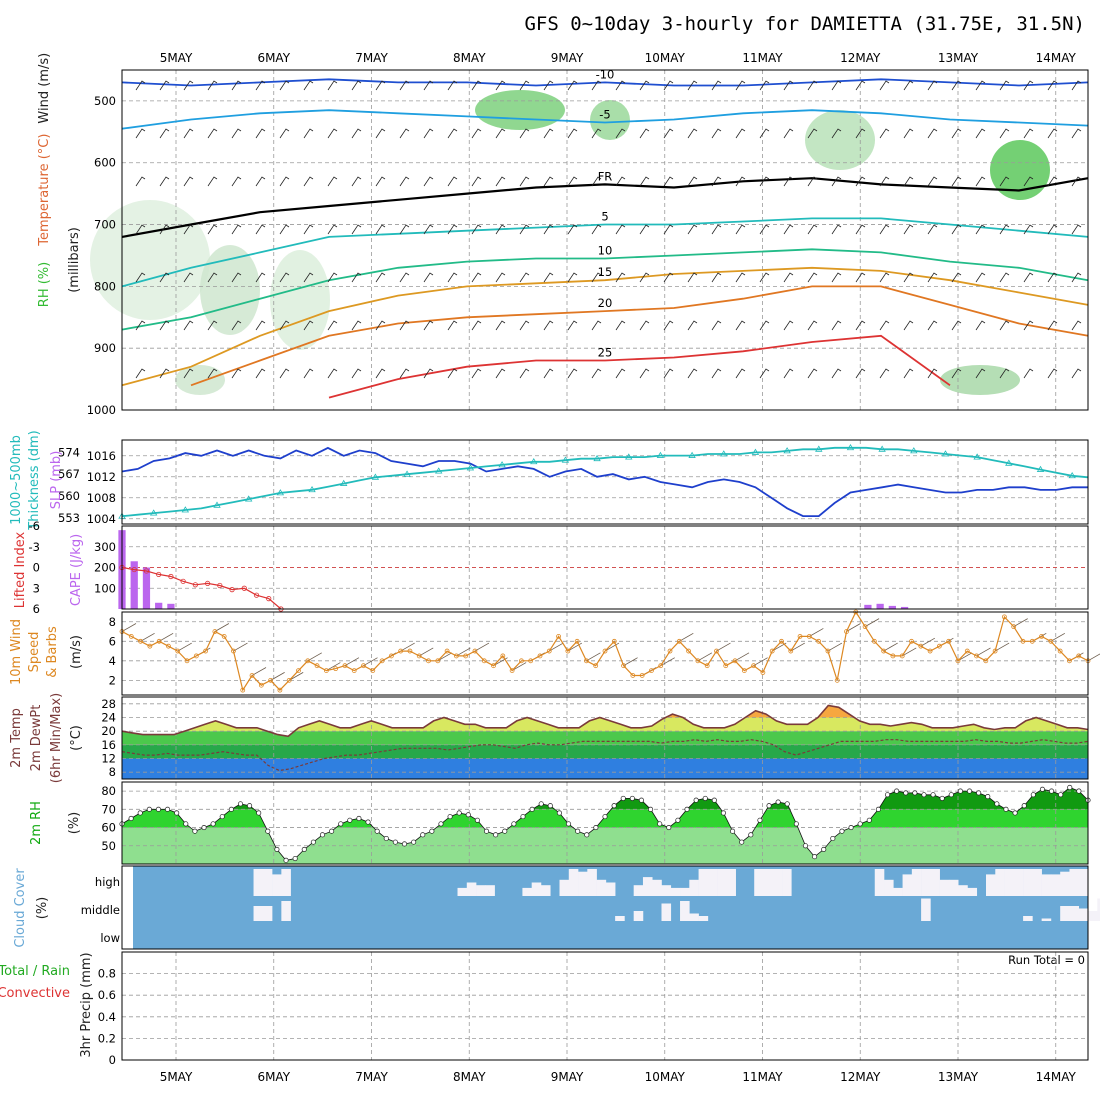 The height and width of the screenshot is (1100, 1100). Describe the element at coordinates (20, 569) in the screenshot. I see `panel-ylabel: Lifted Index` at that location.